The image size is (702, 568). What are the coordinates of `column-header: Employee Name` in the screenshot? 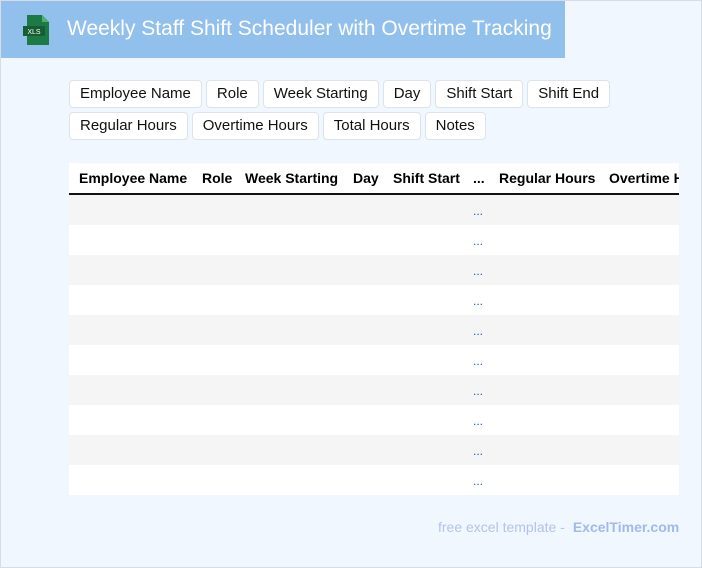 It's located at (133, 178).